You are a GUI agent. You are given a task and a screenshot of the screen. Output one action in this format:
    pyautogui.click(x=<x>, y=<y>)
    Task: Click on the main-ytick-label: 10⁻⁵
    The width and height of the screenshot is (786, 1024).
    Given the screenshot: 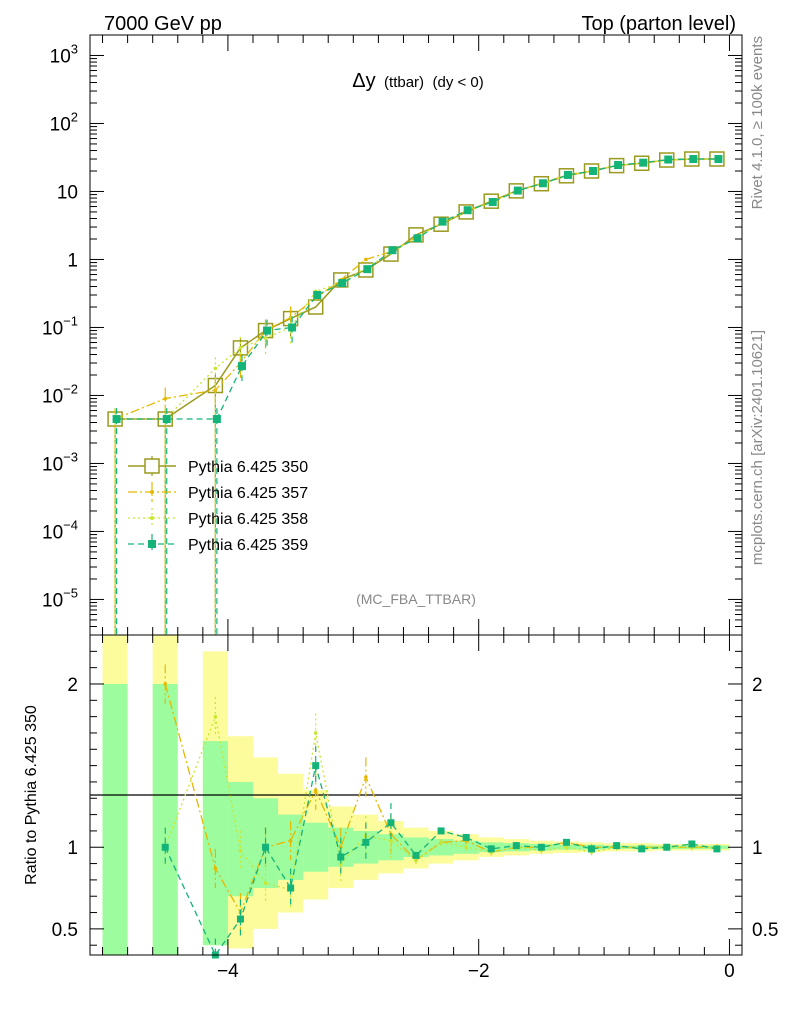 What is the action you would take?
    pyautogui.click(x=60, y=598)
    